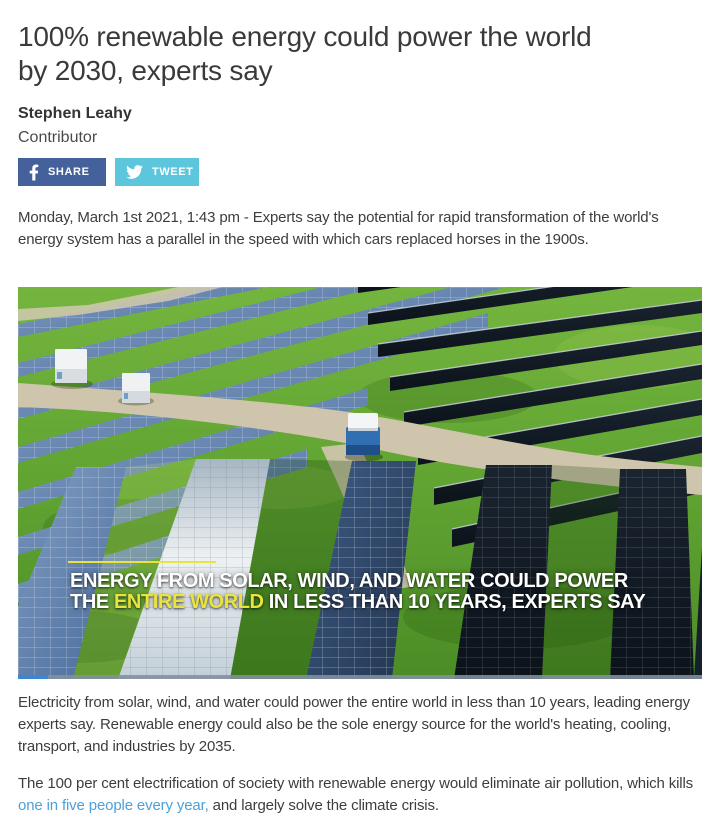 This screenshot has height=817, width=720. Describe the element at coordinates (142, 562) in the screenshot. I see `caption-rule` at that location.